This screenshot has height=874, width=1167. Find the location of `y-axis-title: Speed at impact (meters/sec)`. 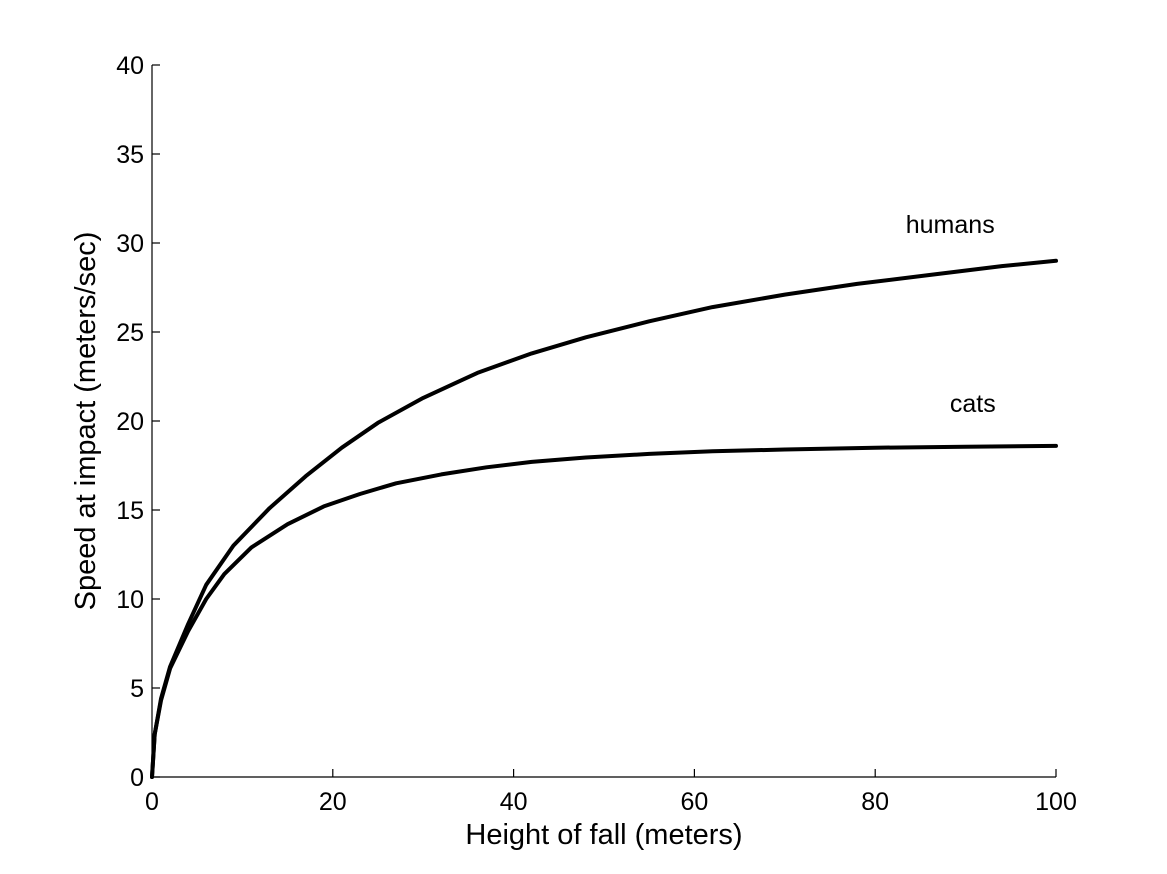

y-axis-title: Speed at impact (meters/sec) is located at coordinates (86, 421).